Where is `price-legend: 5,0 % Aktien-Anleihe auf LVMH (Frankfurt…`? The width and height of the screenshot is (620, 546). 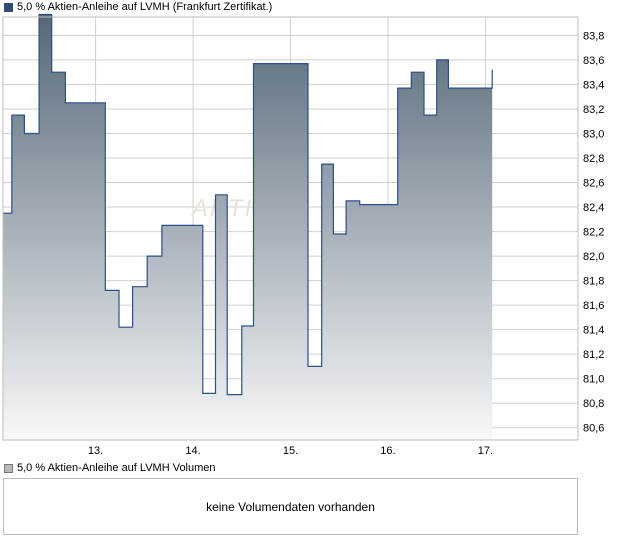 price-legend: 5,0 % Aktien-Anleihe auf LVMH (Frankfurt… is located at coordinates (138, 7).